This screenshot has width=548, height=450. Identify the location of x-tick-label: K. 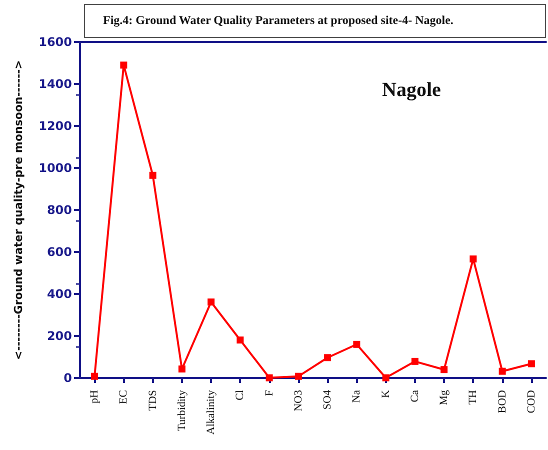
(386, 394).